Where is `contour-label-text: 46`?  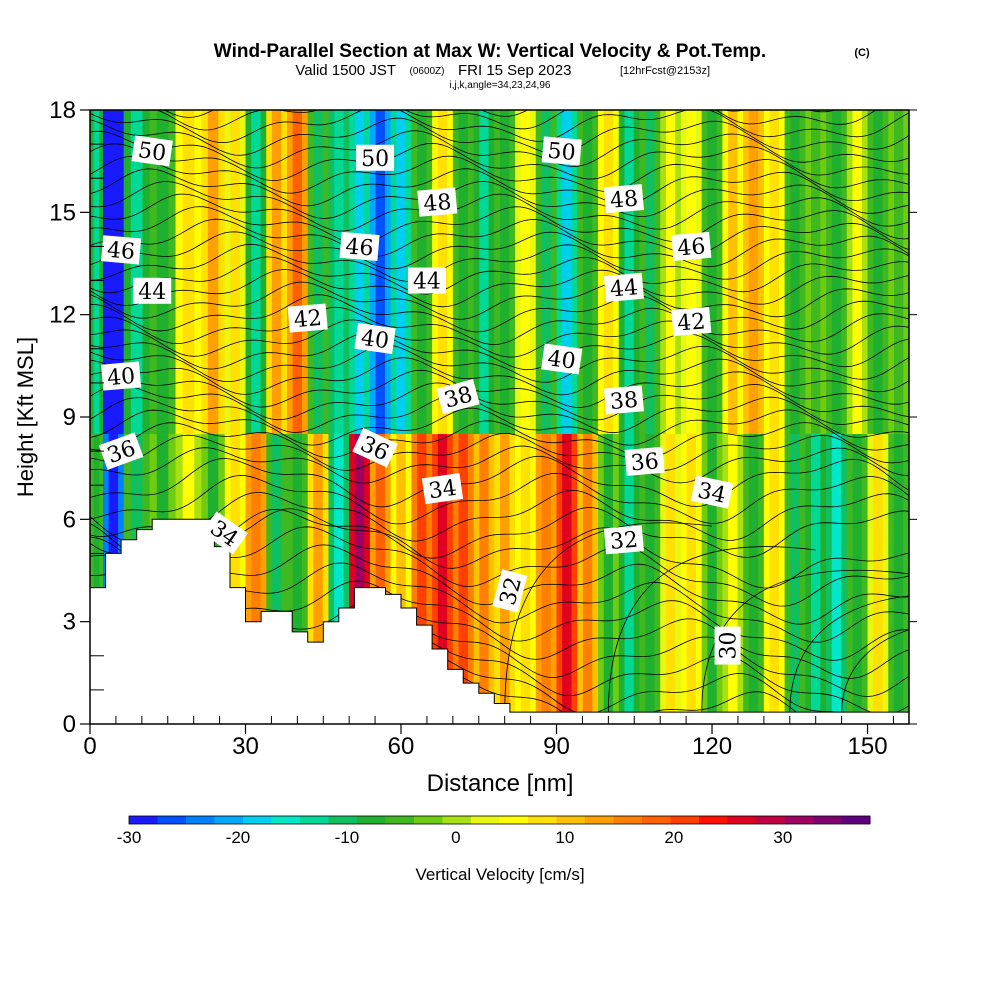 contour-label-text: 46 is located at coordinates (691, 247).